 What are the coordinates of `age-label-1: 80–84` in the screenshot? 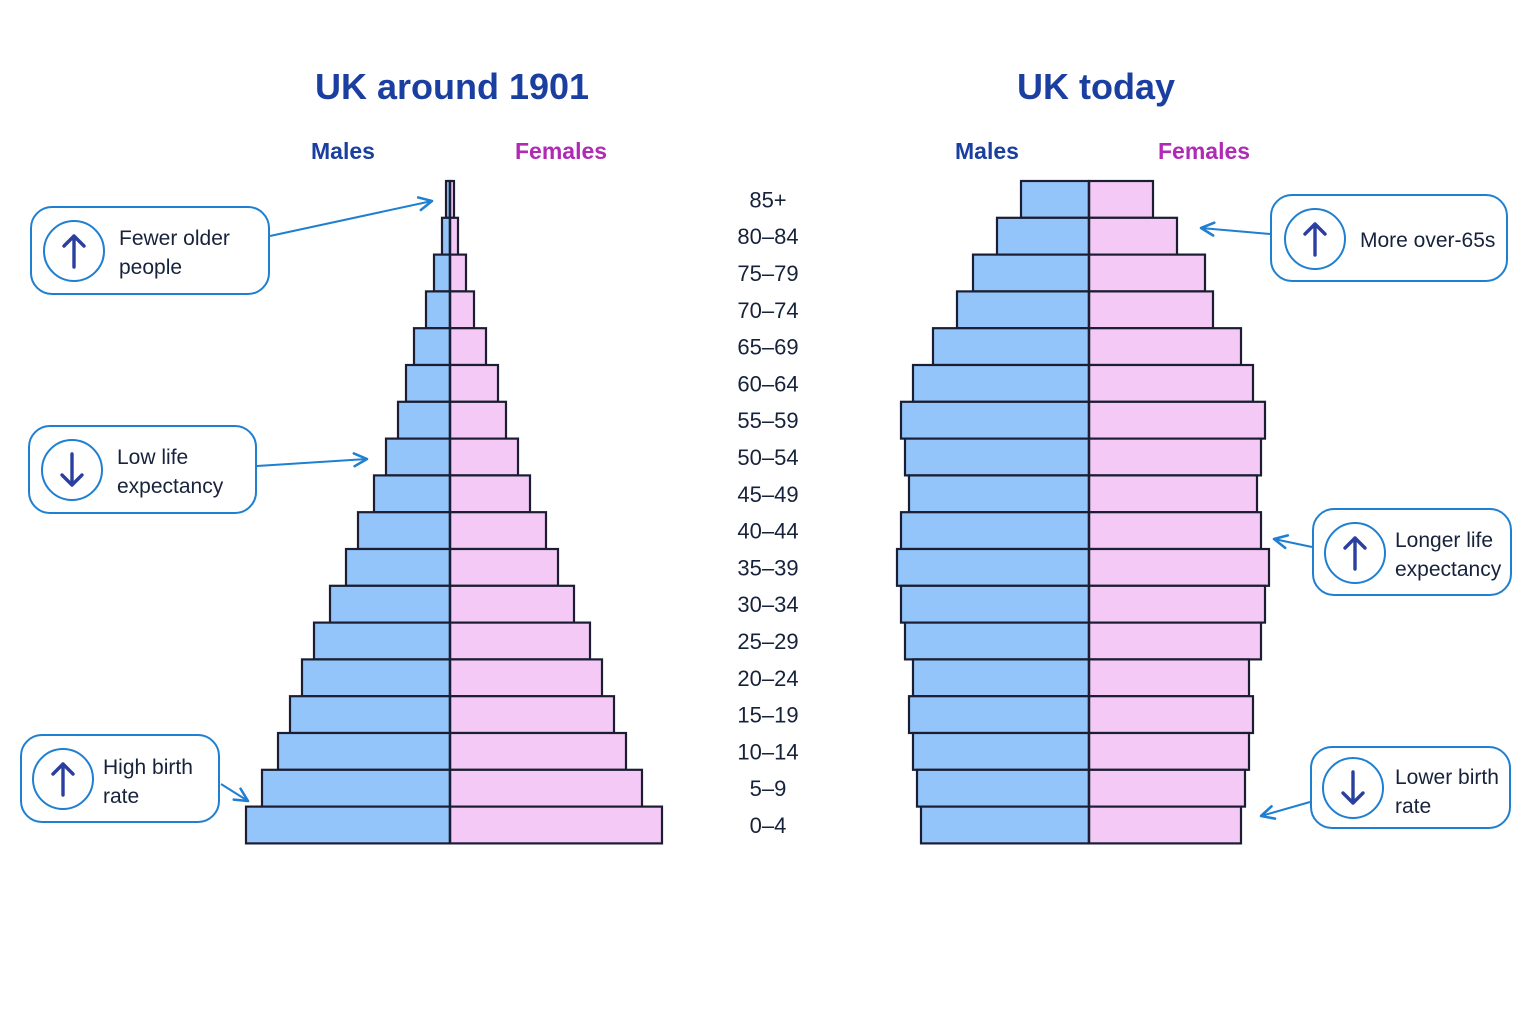 It's located at (767, 236).